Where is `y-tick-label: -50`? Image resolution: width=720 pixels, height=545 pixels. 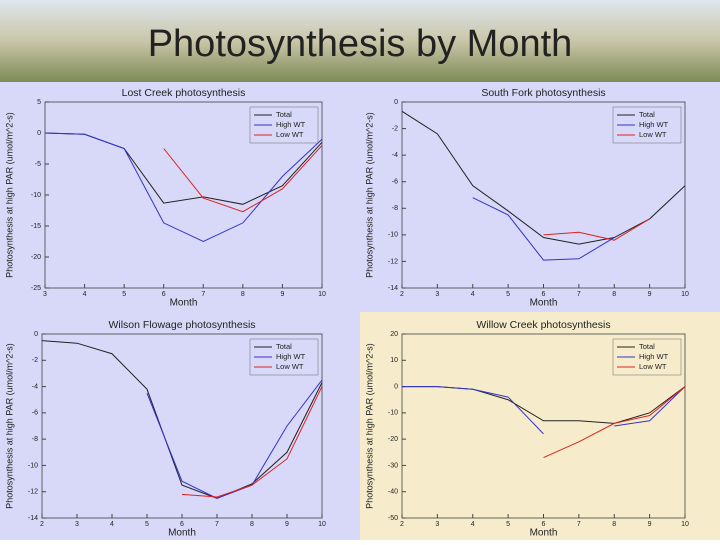
y-tick-label: -50 is located at coordinates (393, 518).